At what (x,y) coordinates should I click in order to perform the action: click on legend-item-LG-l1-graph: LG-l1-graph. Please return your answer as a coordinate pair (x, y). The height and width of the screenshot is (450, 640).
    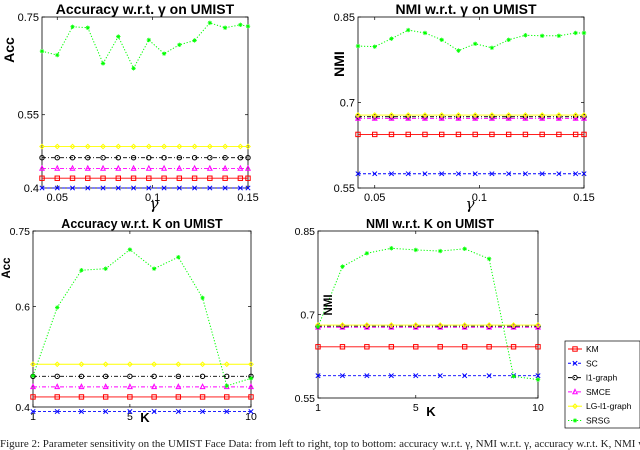
    Looking at the image, I should click on (600, 406).